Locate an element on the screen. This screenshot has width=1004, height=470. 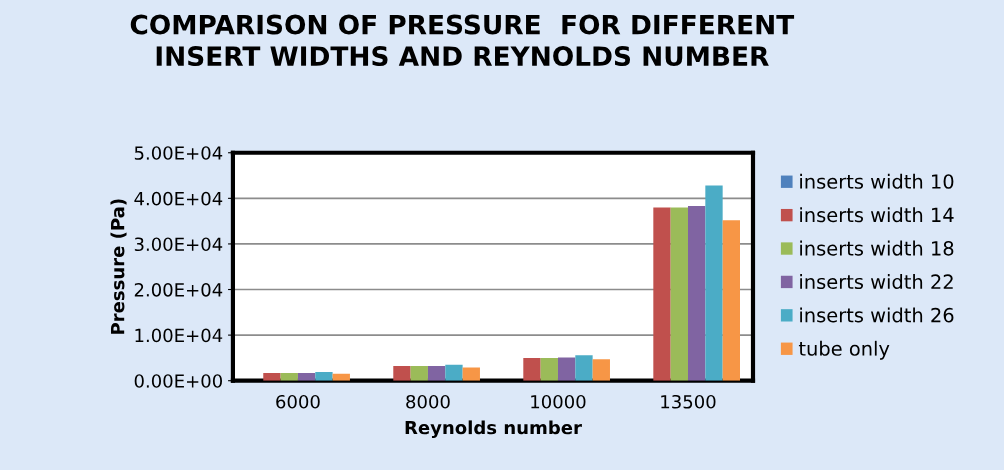
y-tick-label: 1.00E+04 is located at coordinates (179, 335).